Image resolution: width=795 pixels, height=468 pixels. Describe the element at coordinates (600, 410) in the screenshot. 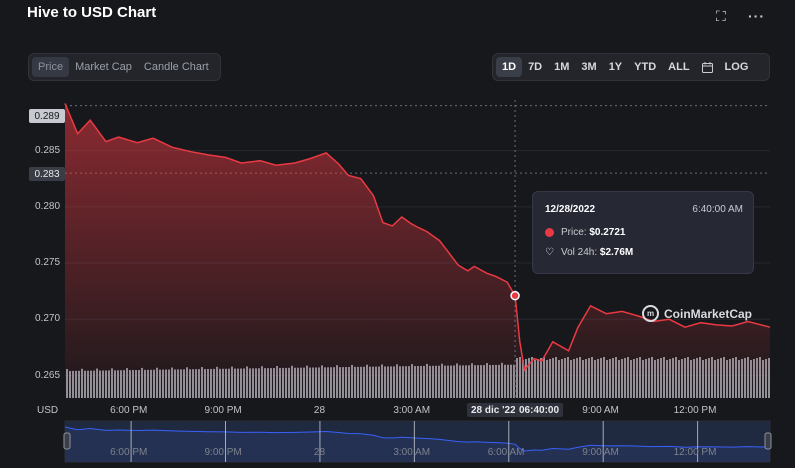

I see `x-tick-label: 9:00 AM` at that location.